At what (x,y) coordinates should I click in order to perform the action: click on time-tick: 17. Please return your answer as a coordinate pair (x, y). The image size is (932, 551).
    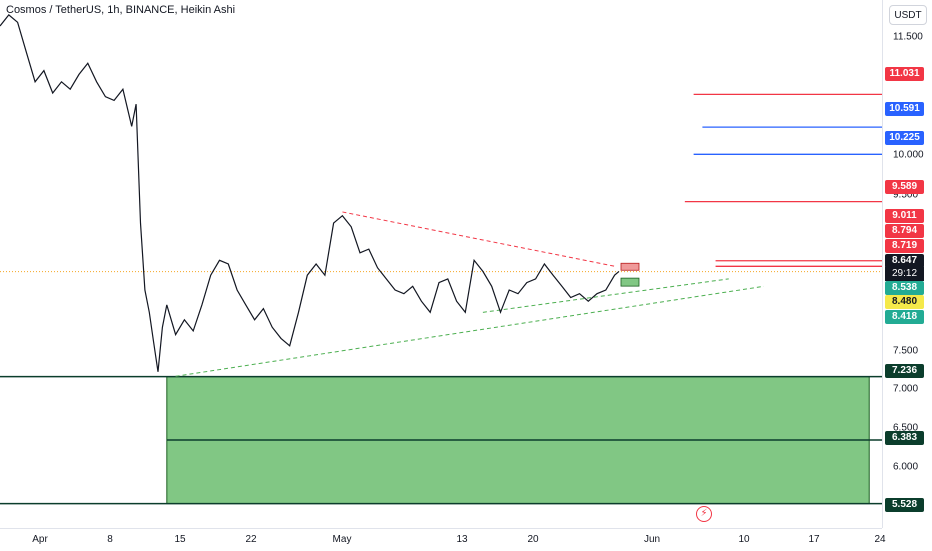
    Looking at the image, I should click on (814, 539).